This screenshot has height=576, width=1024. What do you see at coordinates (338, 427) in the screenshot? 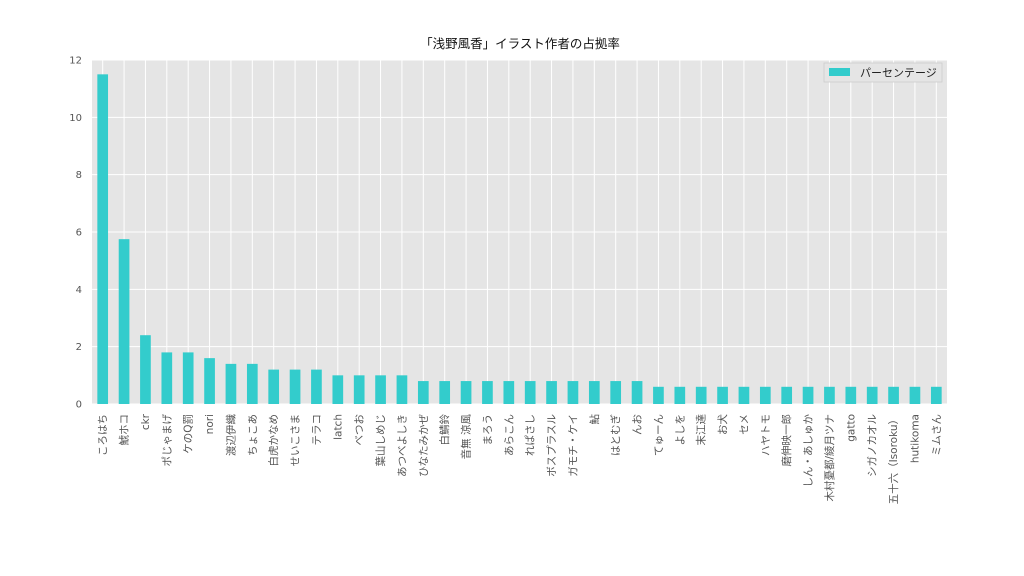
I see `x-tick-label: latch` at bounding box center [338, 427].